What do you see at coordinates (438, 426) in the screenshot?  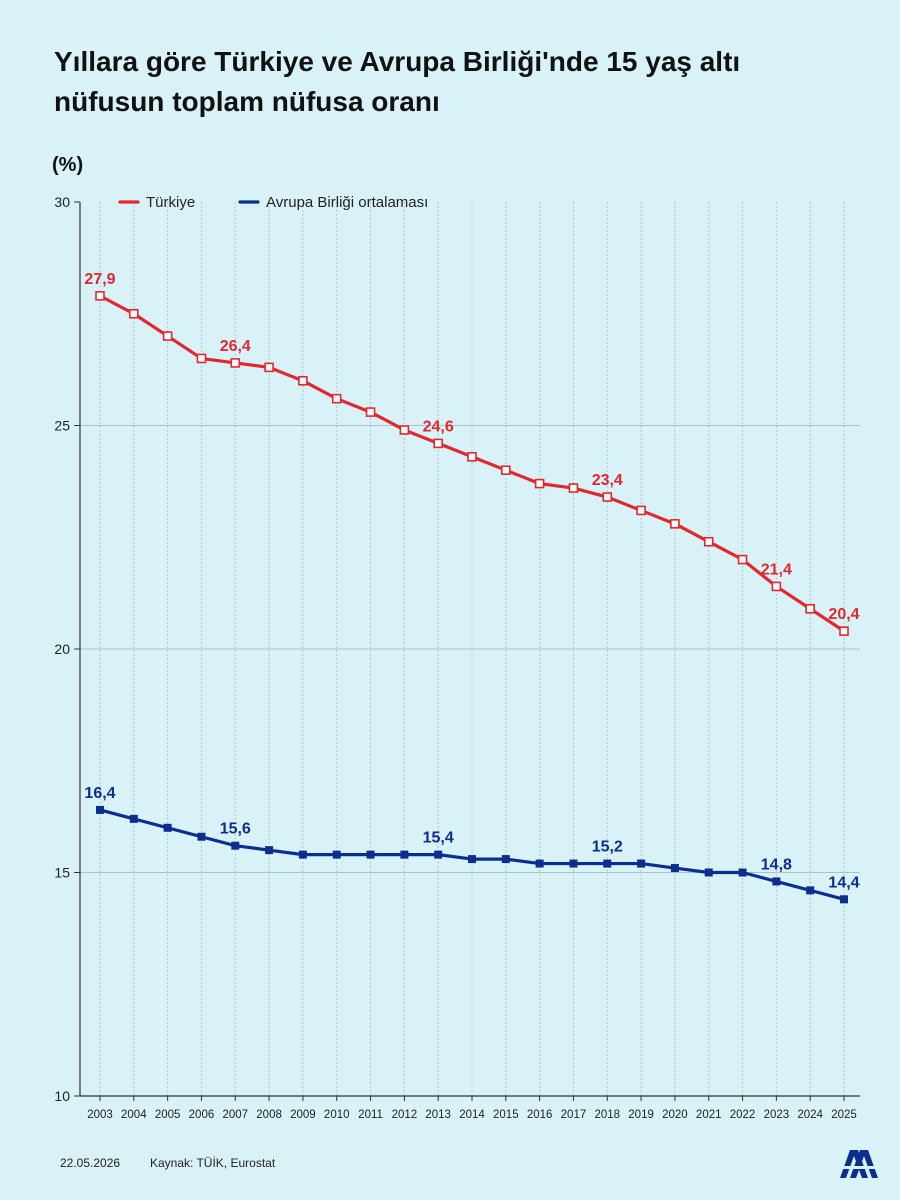 I see `data-label: 24,6` at bounding box center [438, 426].